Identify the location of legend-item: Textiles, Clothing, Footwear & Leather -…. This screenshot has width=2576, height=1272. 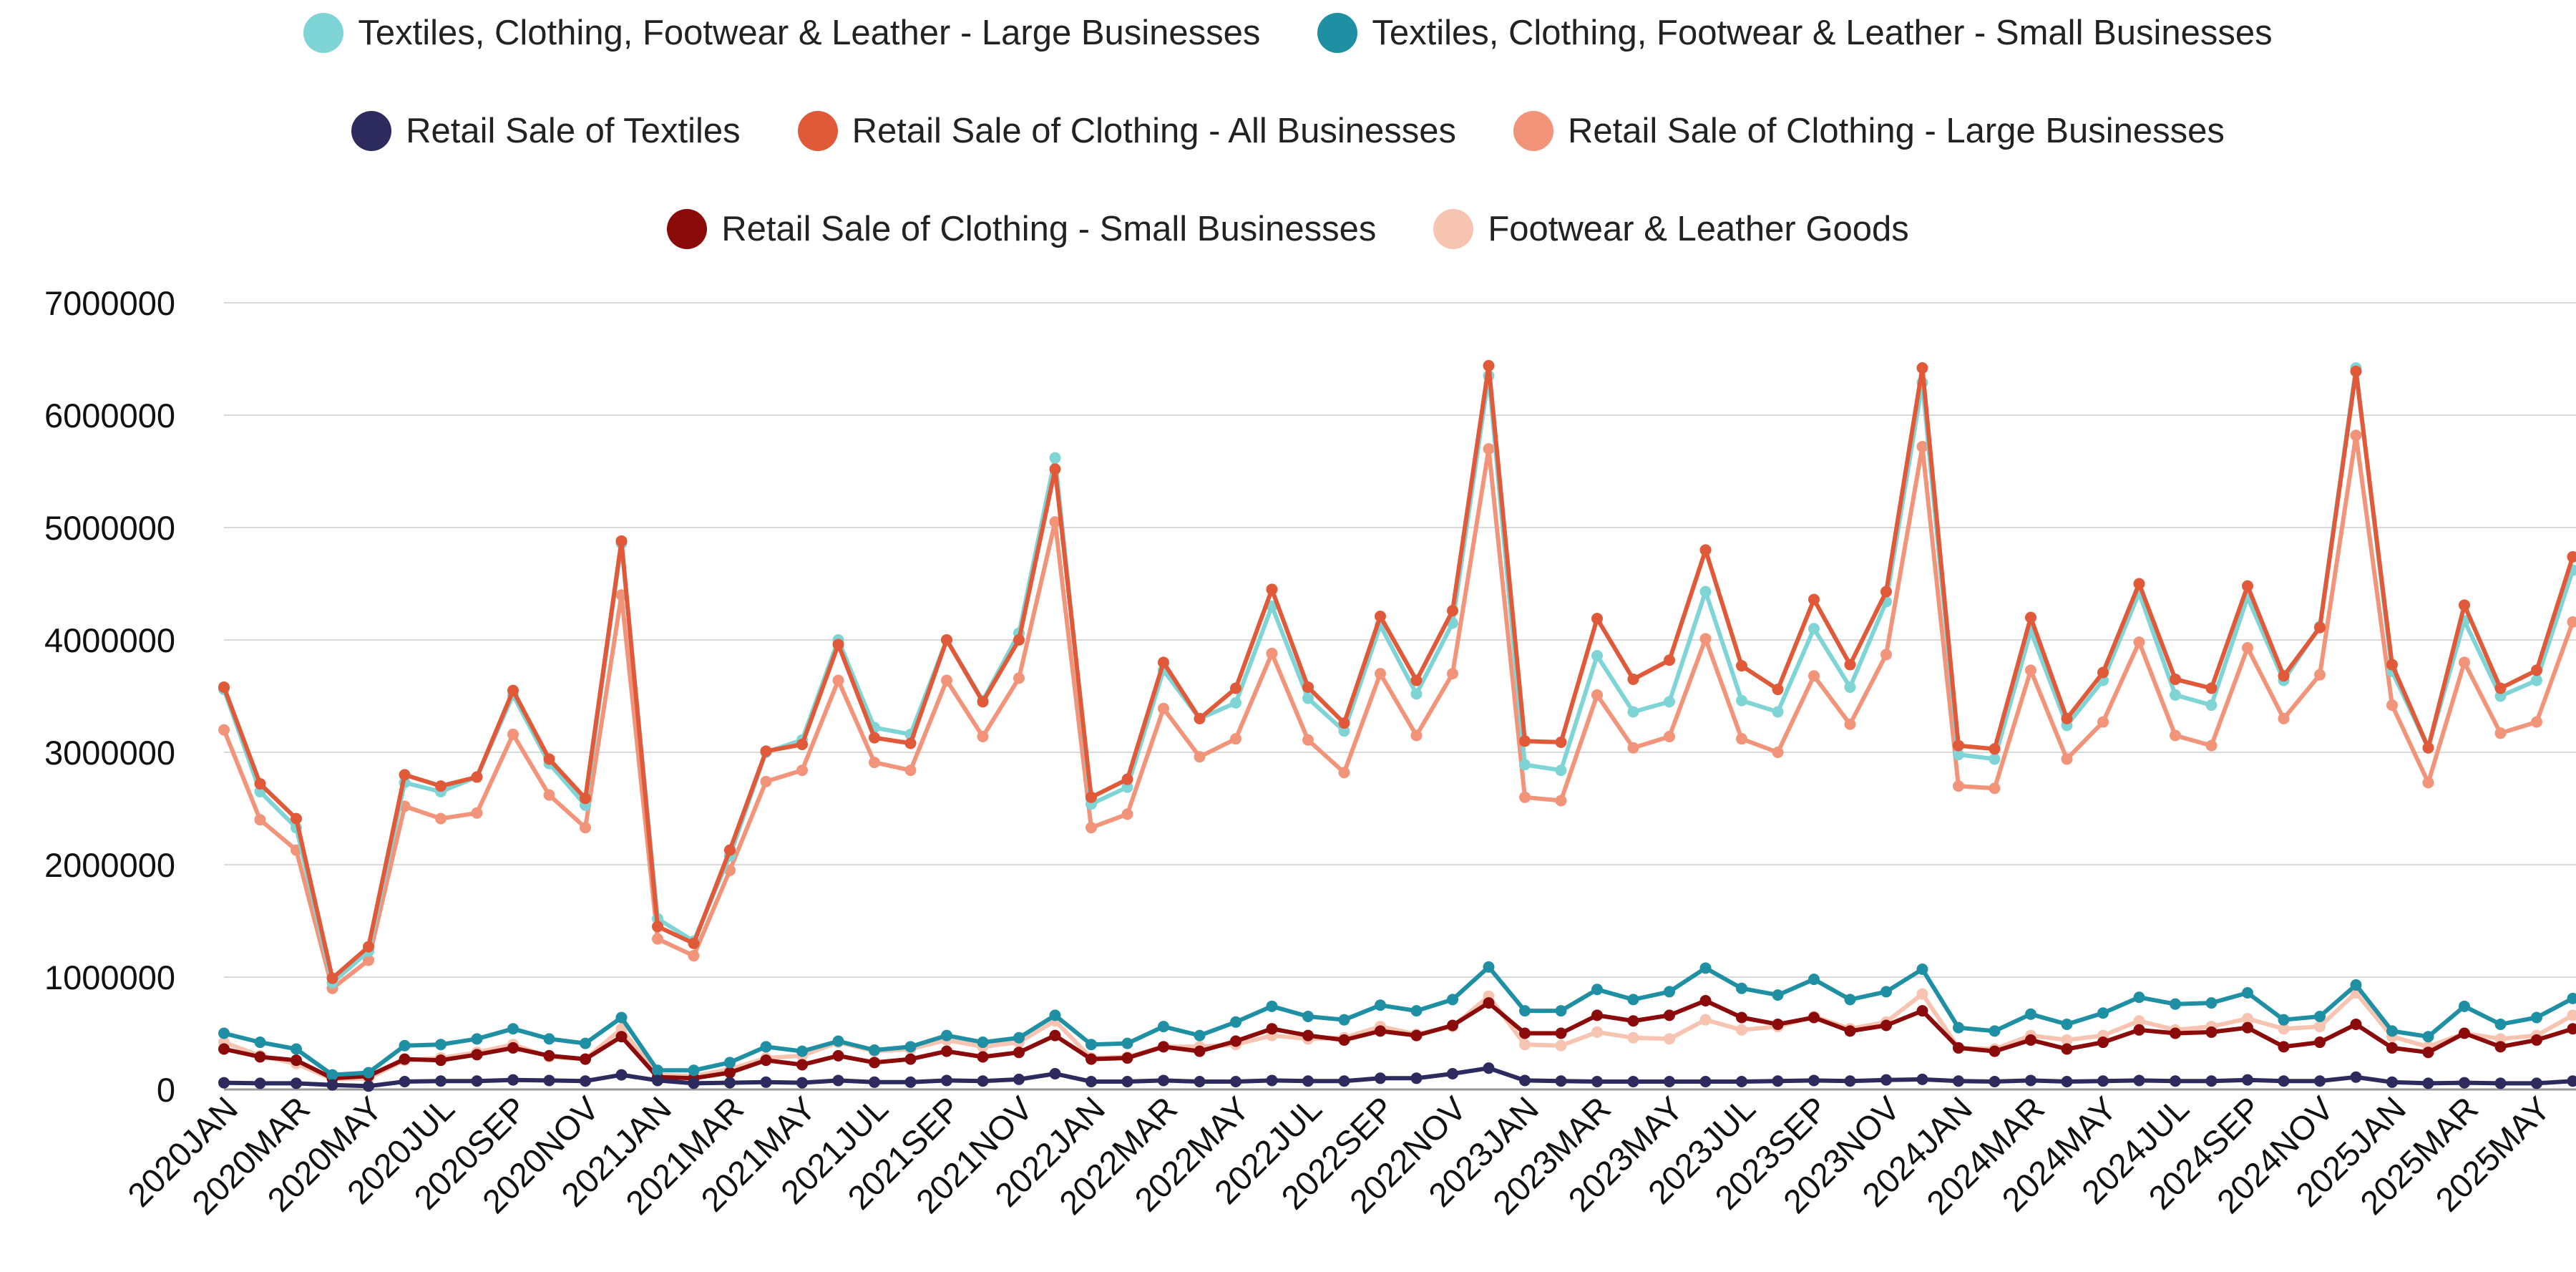
(1795, 33).